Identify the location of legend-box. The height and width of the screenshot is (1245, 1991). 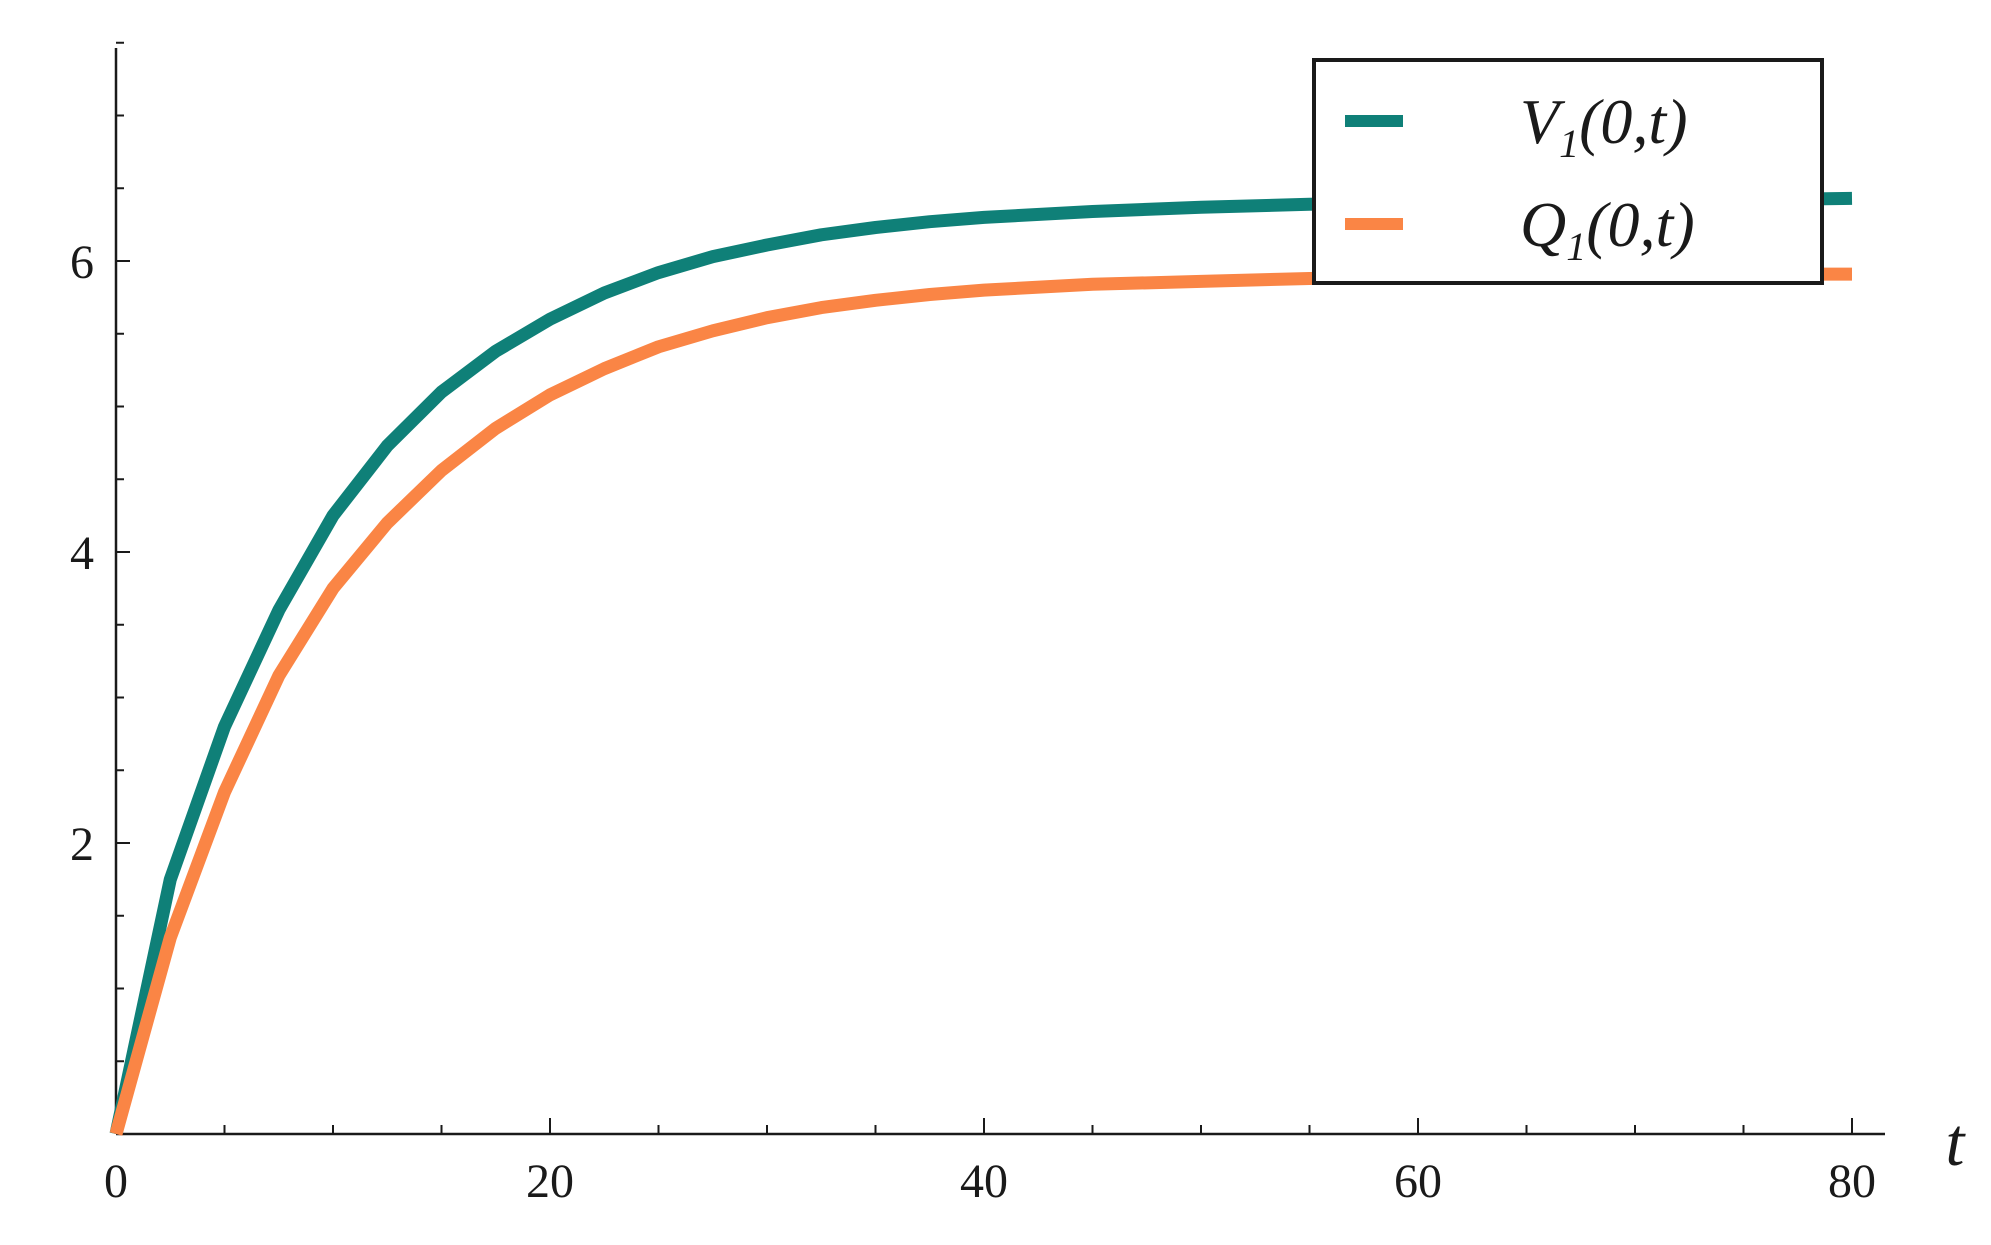
(1568, 171).